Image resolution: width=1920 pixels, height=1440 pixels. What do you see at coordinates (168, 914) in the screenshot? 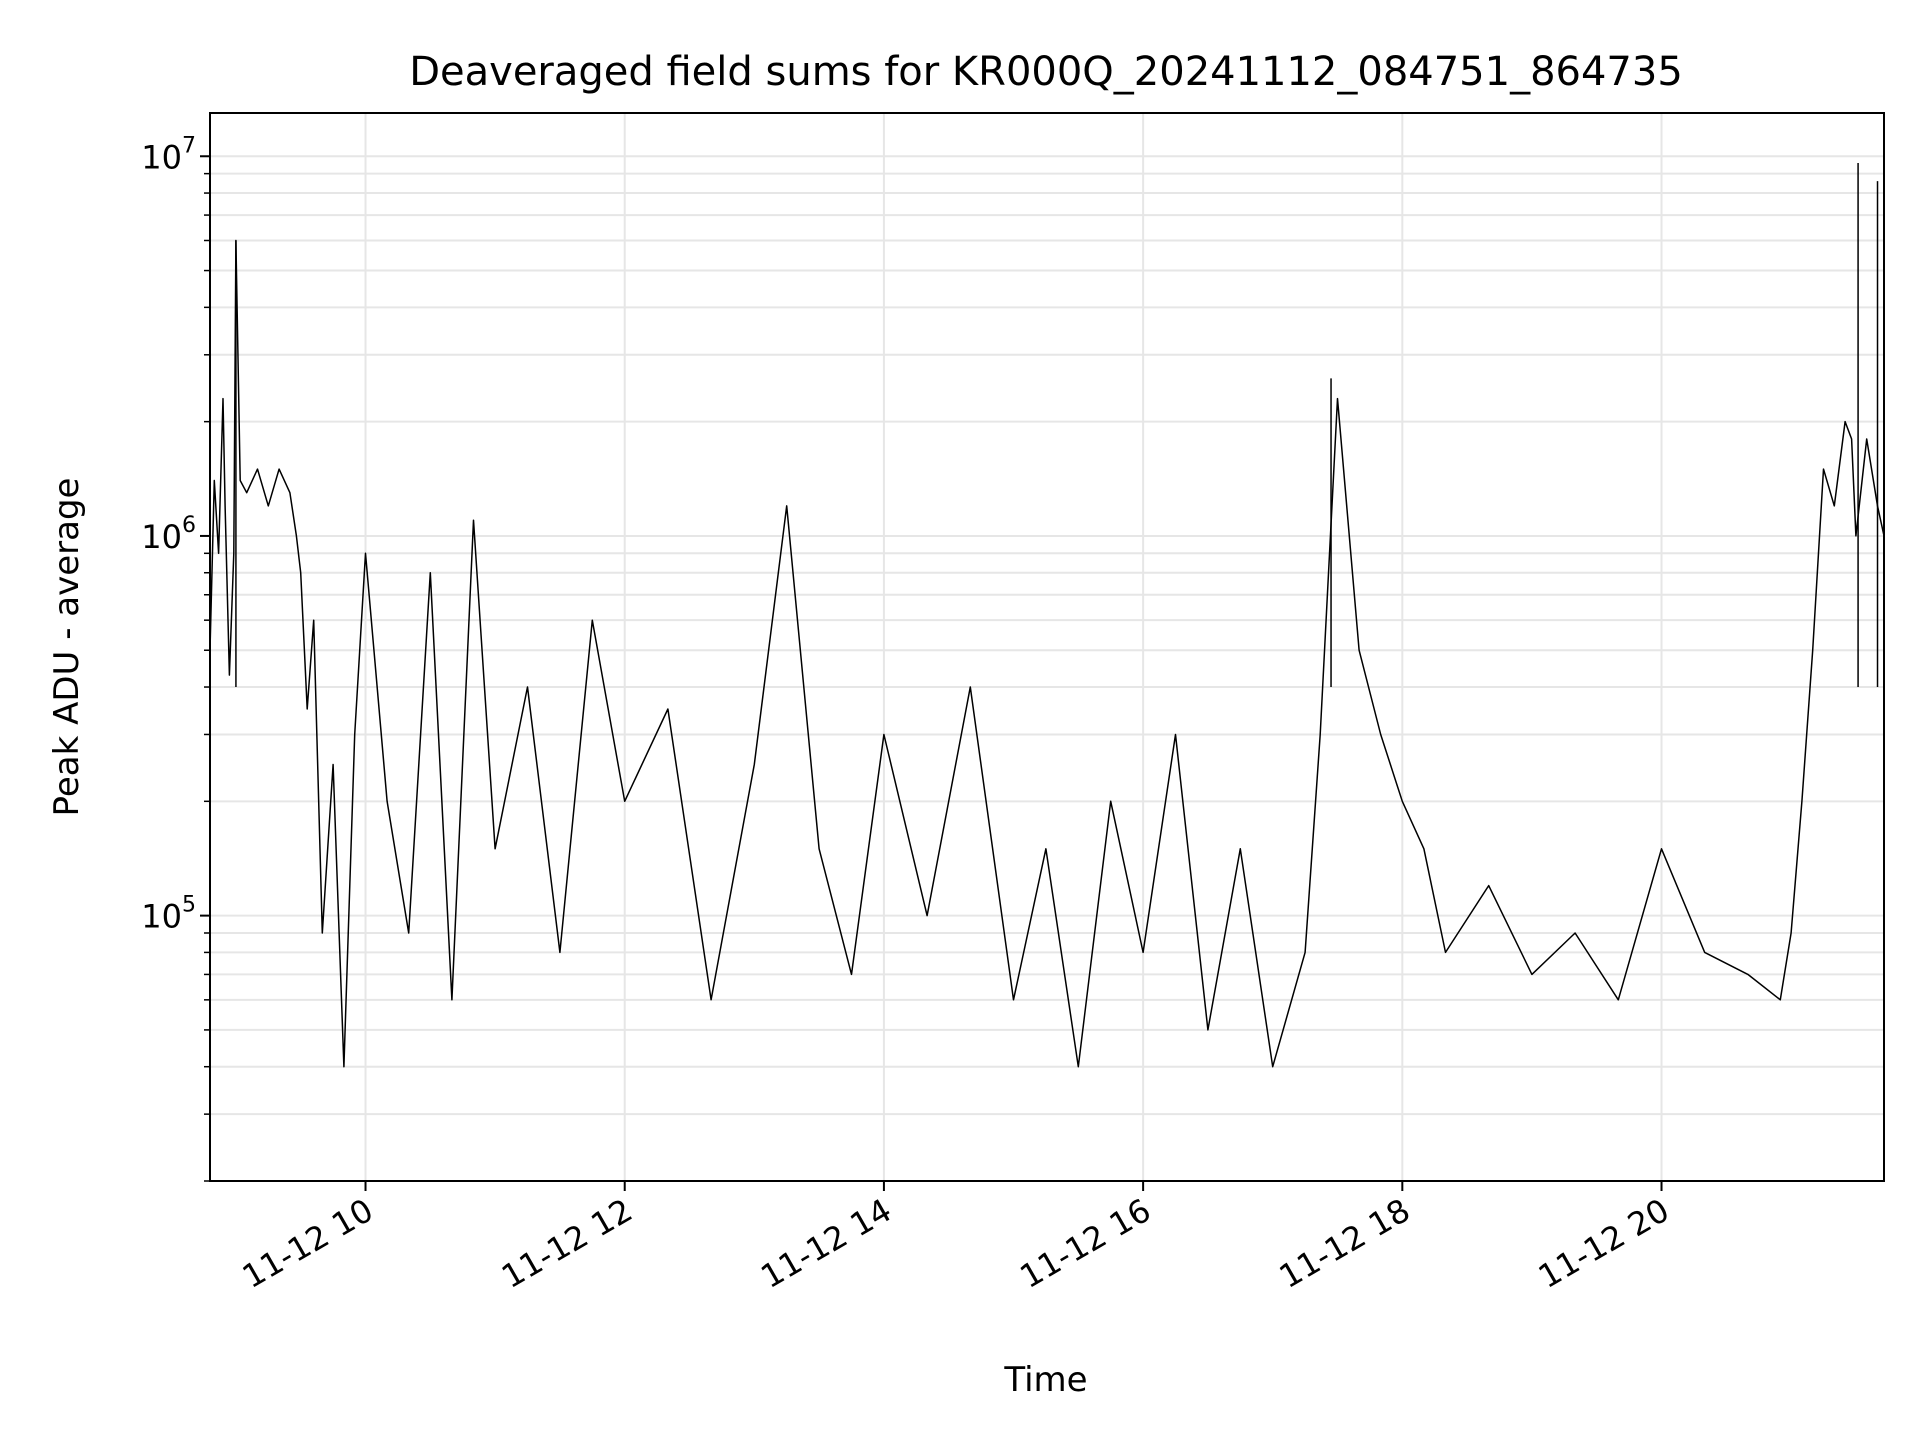
I see `y-tick-label: 10⁵` at bounding box center [168, 914].